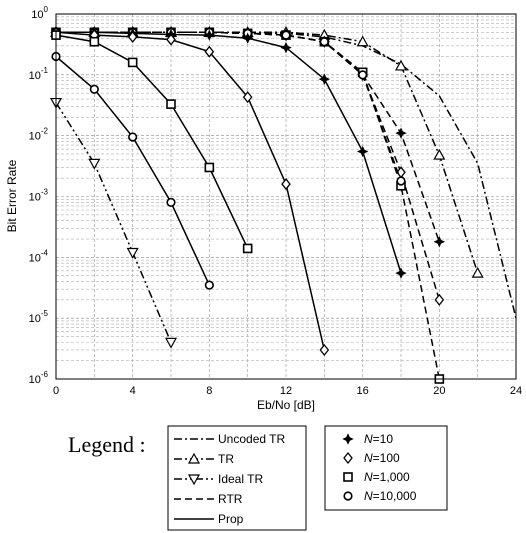  Describe the element at coordinates (194, 480) in the screenshot. I see `legend-marker-triangle-down` at that location.